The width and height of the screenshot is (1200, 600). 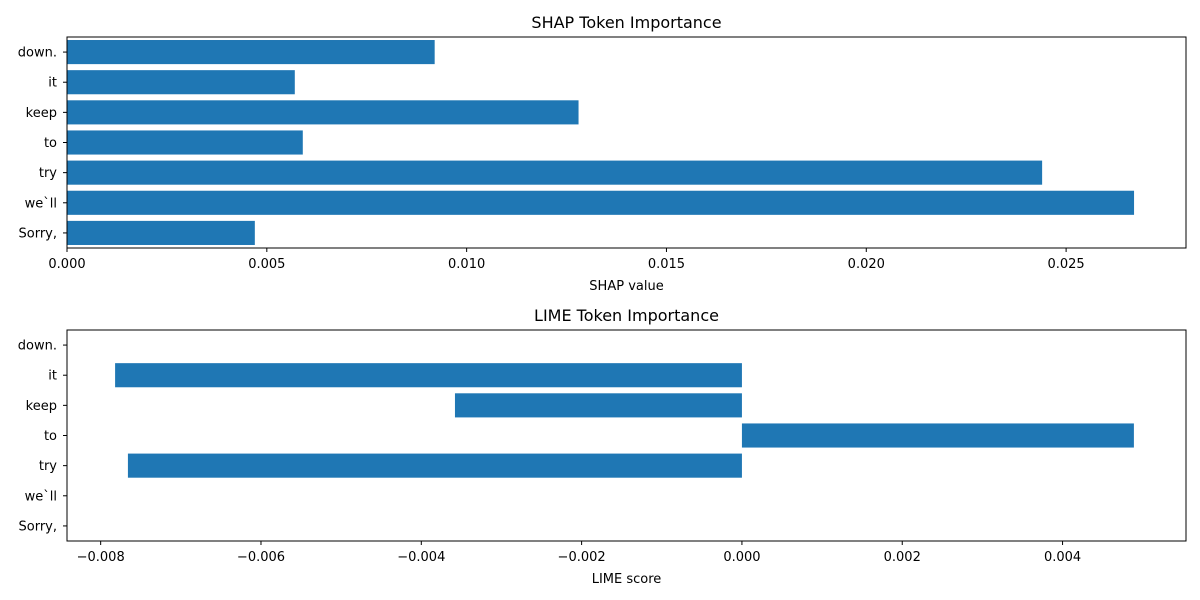 What do you see at coordinates (52, 83) in the screenshot?
I see `shap-y-tick-label: it` at bounding box center [52, 83].